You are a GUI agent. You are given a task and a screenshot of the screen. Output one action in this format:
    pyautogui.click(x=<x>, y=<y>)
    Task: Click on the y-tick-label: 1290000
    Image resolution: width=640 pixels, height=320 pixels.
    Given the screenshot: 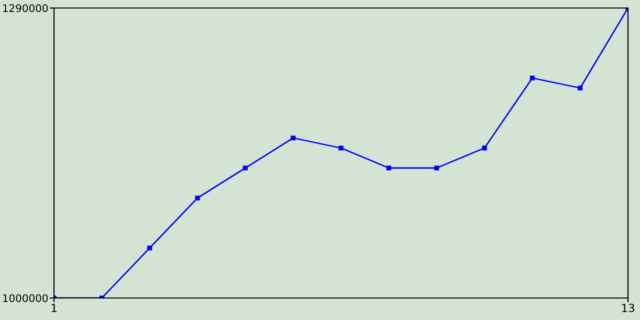 What is the action you would take?
    pyautogui.click(x=25, y=8)
    